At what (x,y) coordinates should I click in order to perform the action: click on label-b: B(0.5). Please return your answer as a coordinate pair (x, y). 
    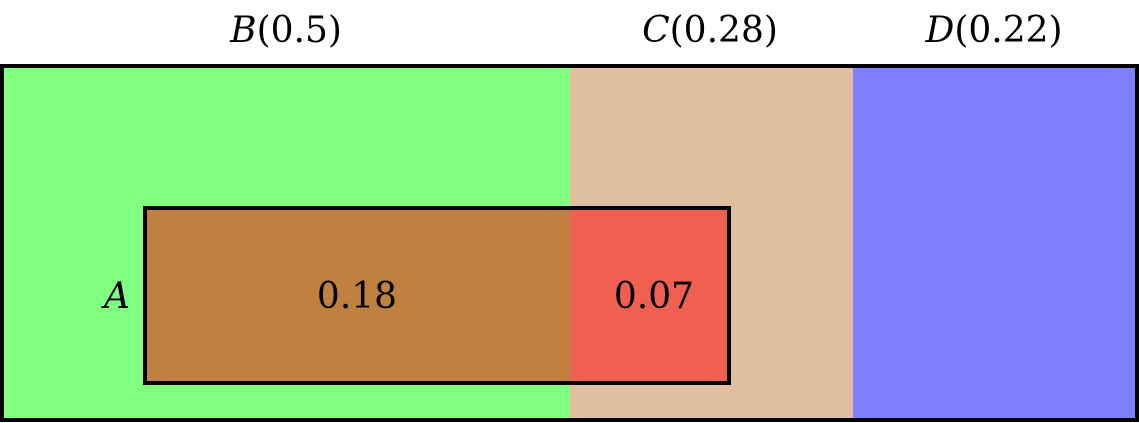
    Looking at the image, I should click on (285, 30).